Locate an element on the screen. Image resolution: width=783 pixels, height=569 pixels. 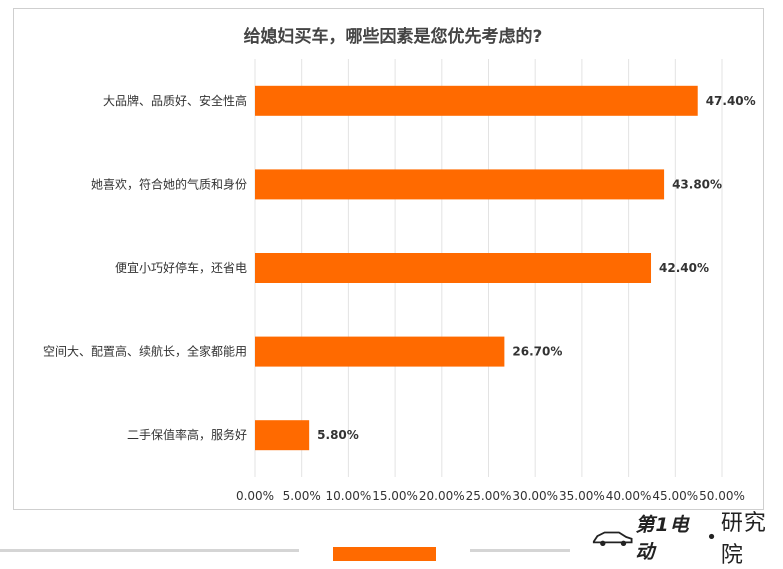
category-label: 她喜欢，符合她的气质和身份 is located at coordinates (169, 183).